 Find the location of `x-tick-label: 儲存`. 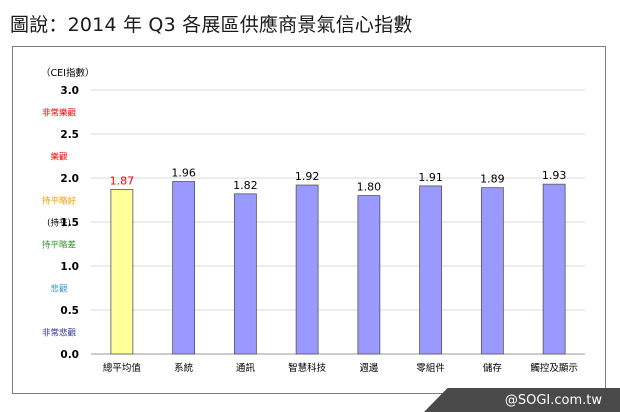

x-tick-label: 儲存 is located at coordinates (493, 368).